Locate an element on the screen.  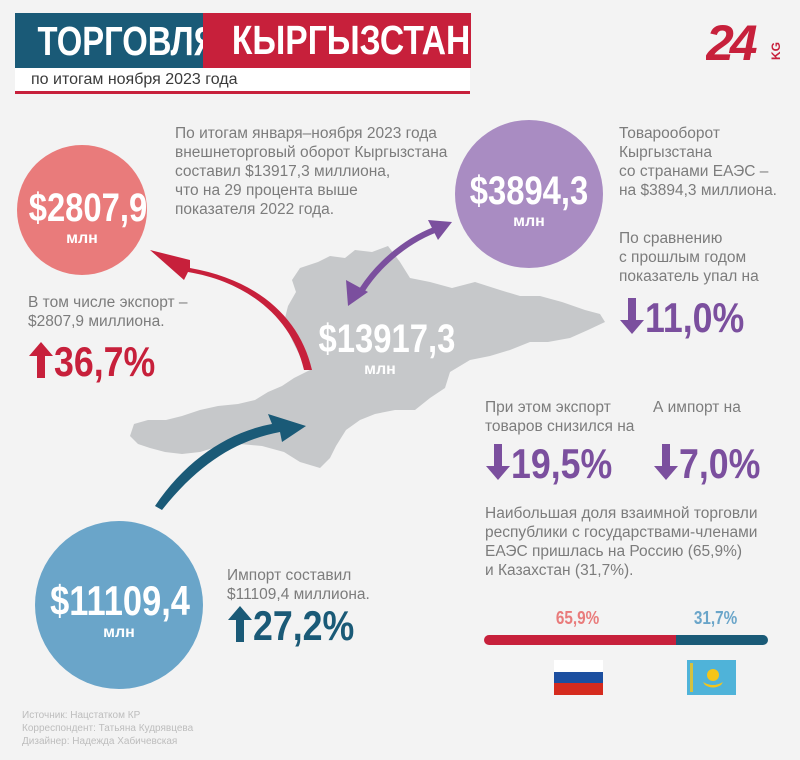
eaeu-export-change-value: 19,5% is located at coordinates (562, 463).